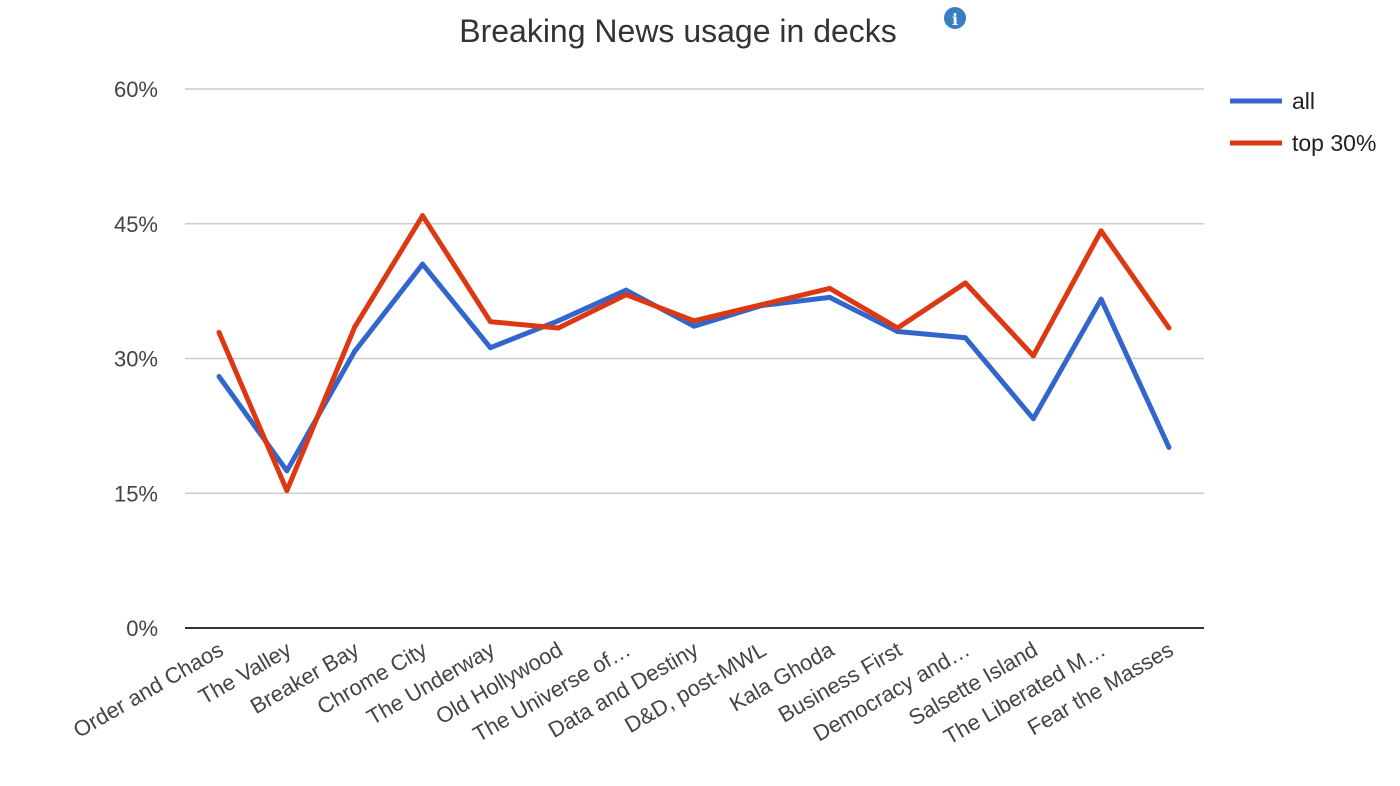  I want to click on info-icon: i, so click(955, 18).